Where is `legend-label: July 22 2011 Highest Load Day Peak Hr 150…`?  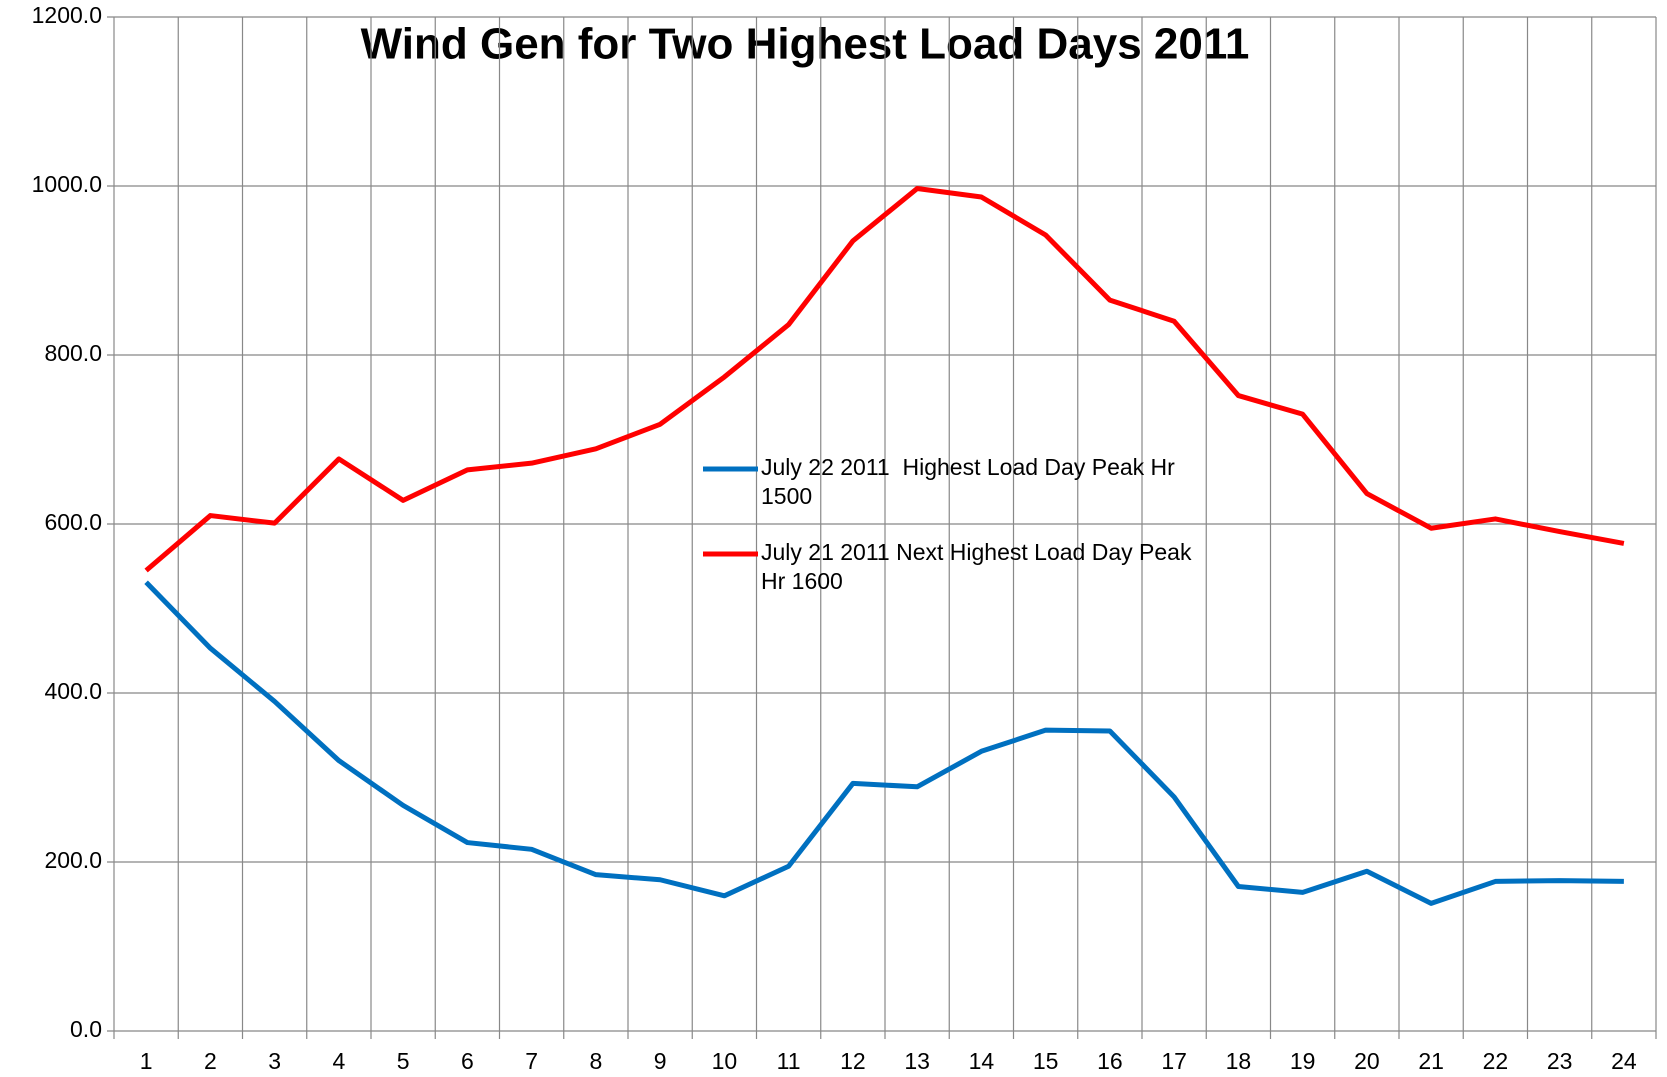 legend-label: July 22 2011 Highest Load Day Peak Hr 150… is located at coordinates (968, 481).